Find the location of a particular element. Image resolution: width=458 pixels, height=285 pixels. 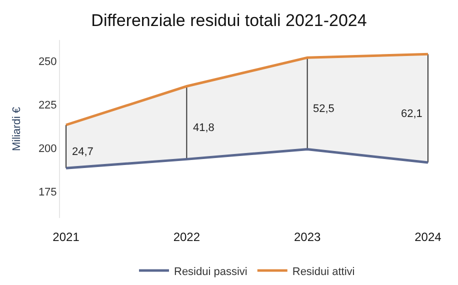

y-tick-label: 175 is located at coordinates (47, 192).